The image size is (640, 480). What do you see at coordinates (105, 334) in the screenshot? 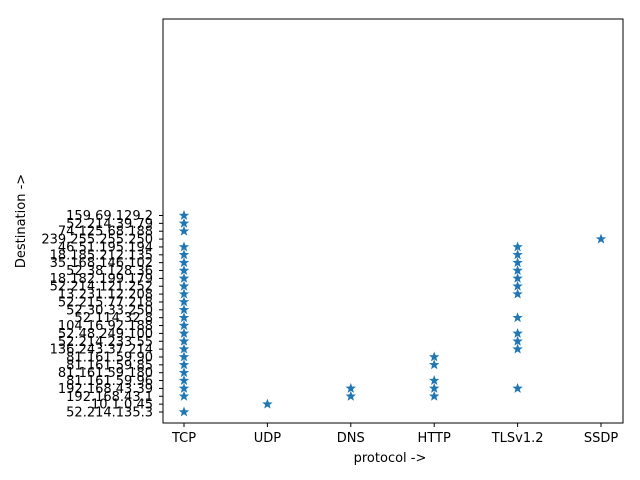
I see `y-tick-label: 52.48.249.100` at bounding box center [105, 334].